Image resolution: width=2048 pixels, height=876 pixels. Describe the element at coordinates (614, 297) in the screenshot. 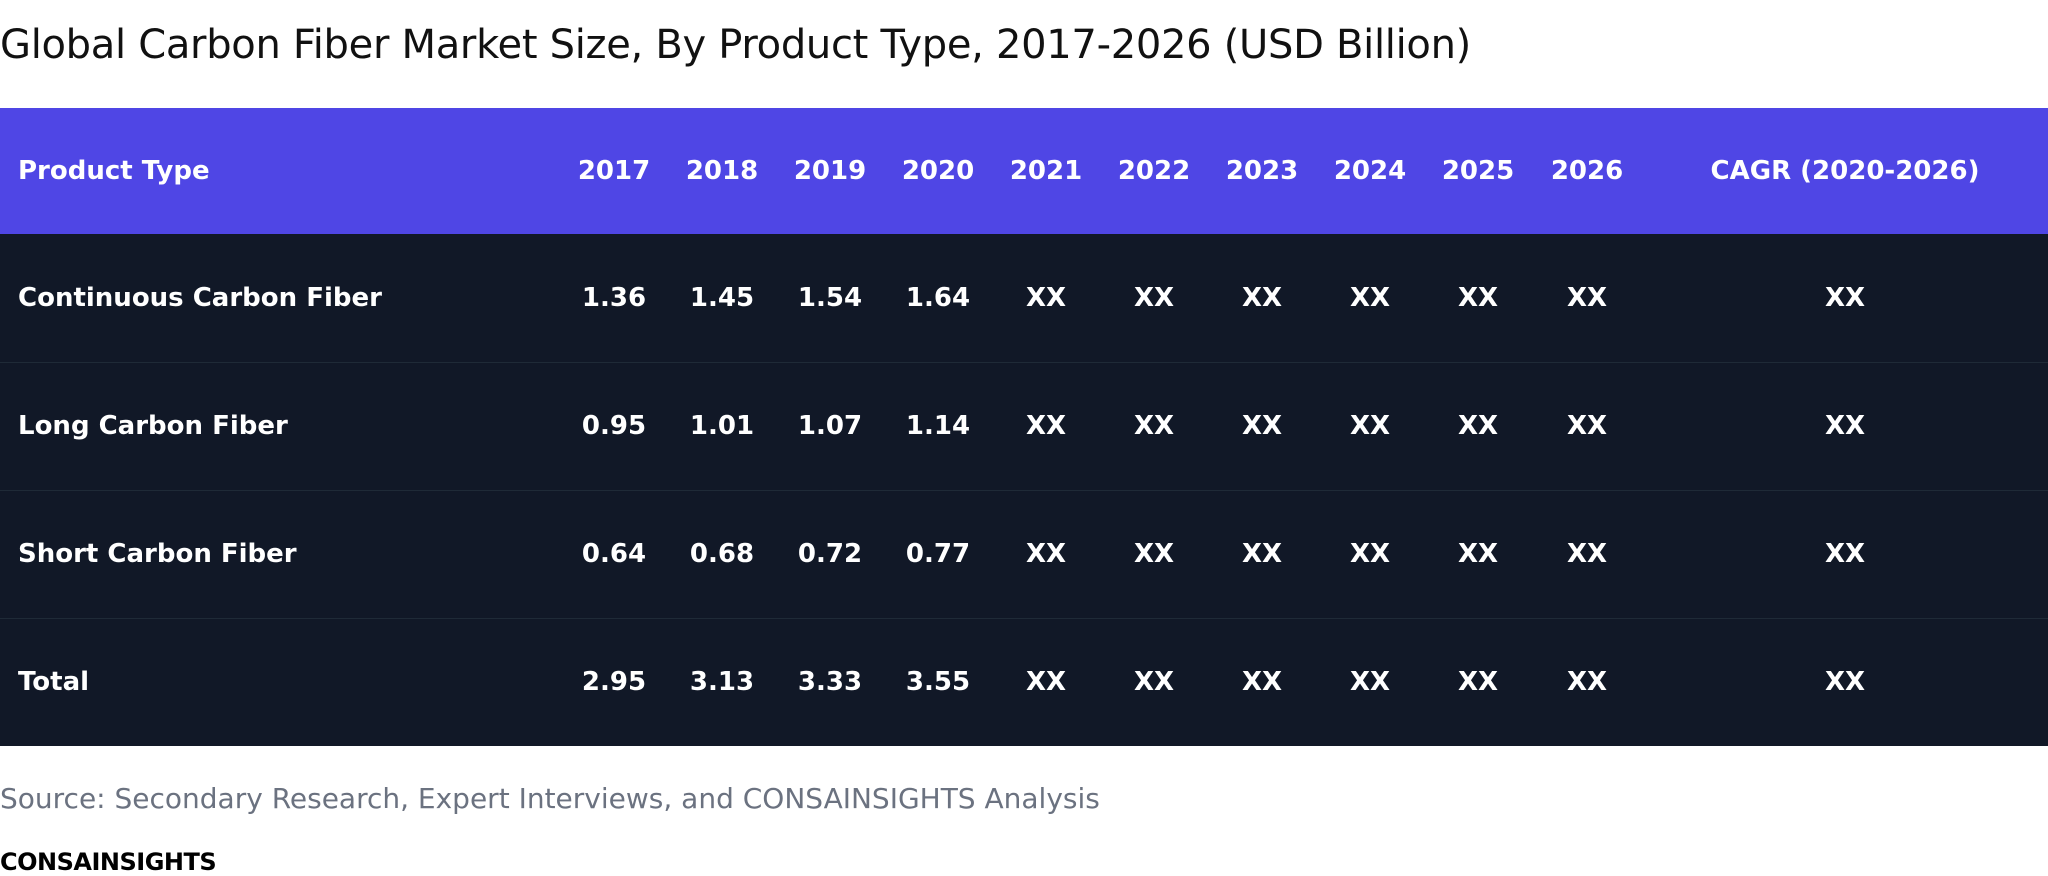

I see `table-cell: 1.36` at that location.